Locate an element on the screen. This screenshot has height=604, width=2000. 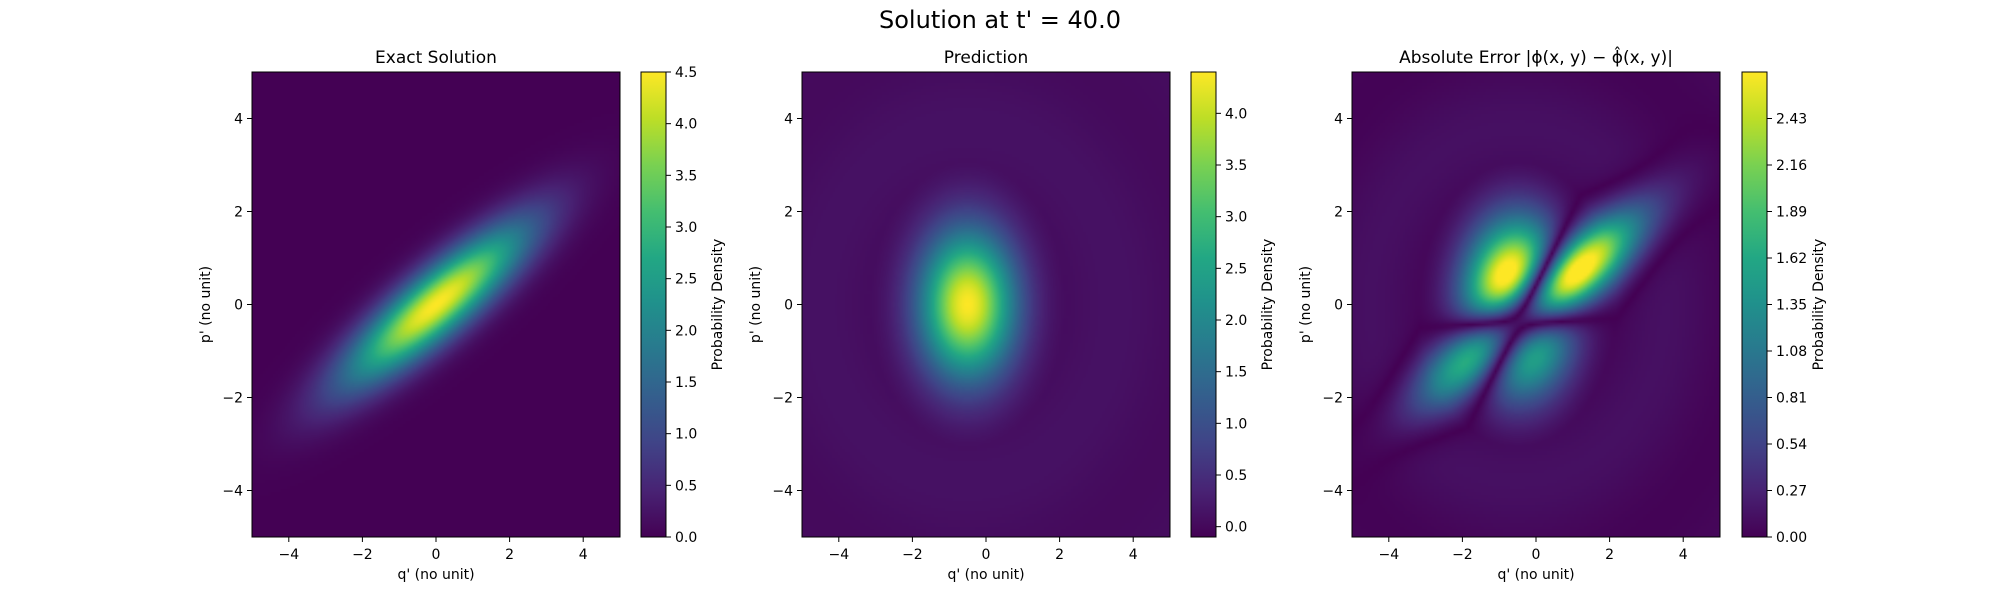
panel-title: Prediction is located at coordinates (986, 58).